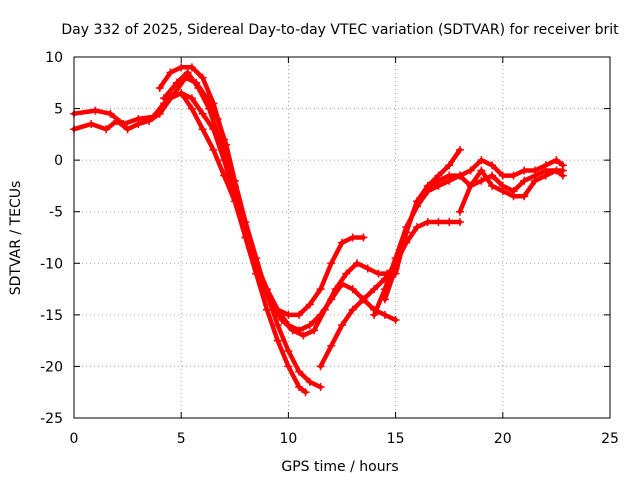 This screenshot has width=640, height=480. Describe the element at coordinates (74, 439) in the screenshot. I see `x-tick-label: 0` at that location.